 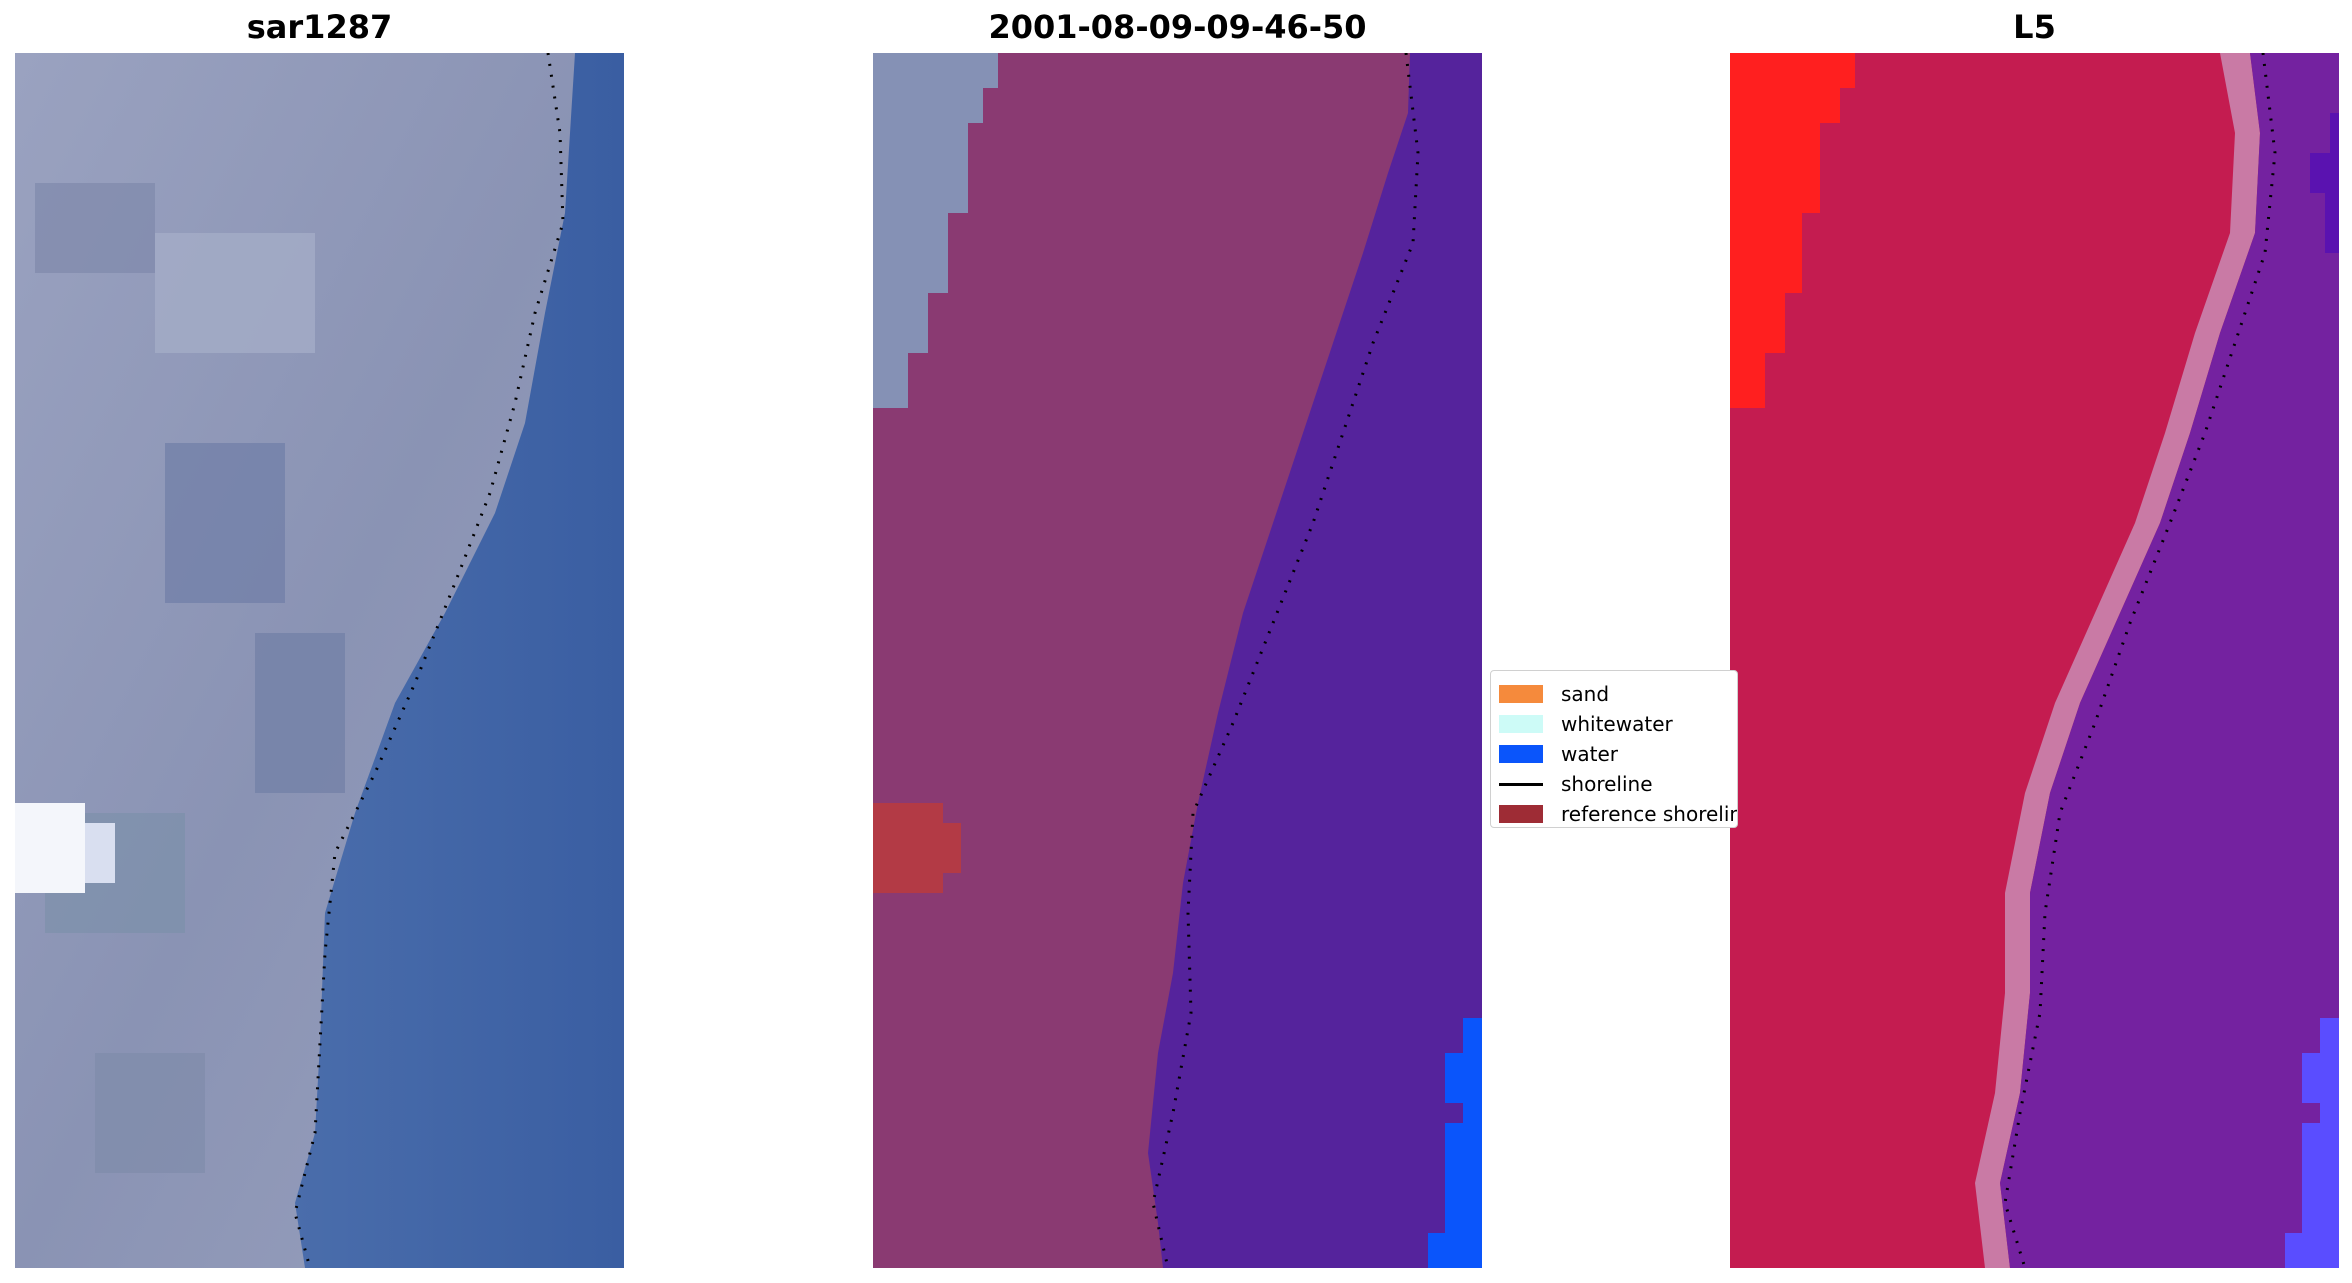 I want to click on legend-label-whitewater: whitewater, so click(x=1617, y=724).